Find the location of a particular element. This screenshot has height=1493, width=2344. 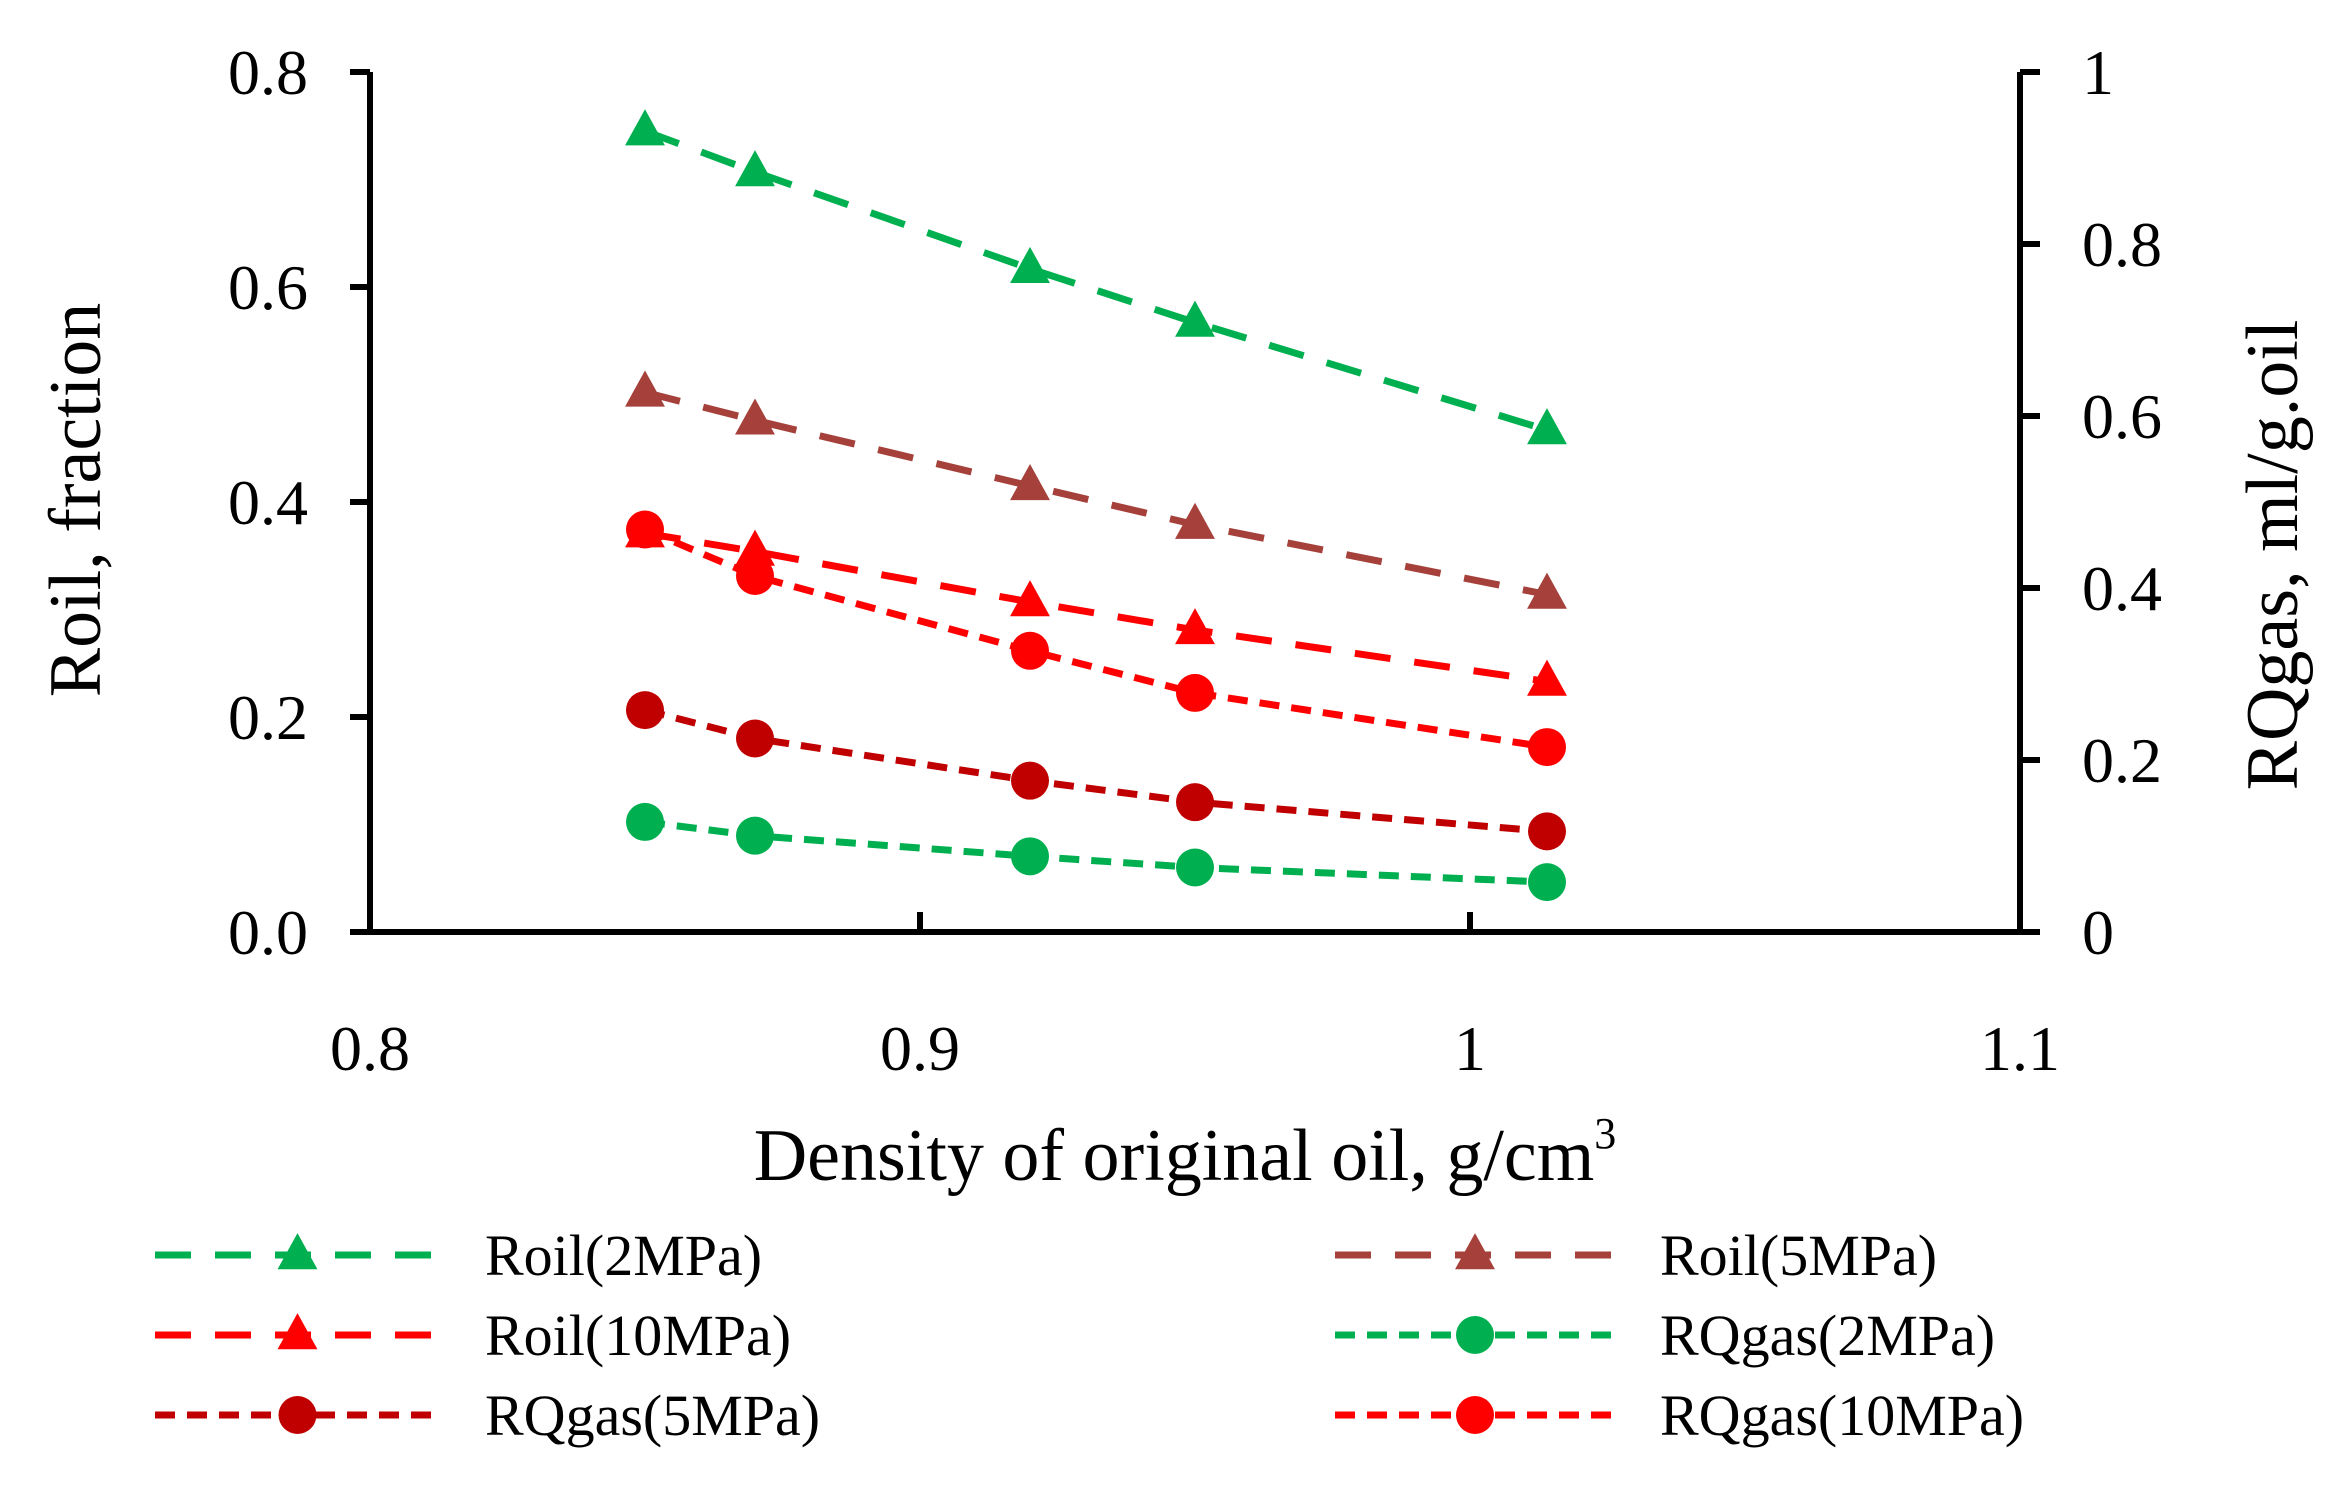

legend-marker-roil-2mpa is located at coordinates (297, 1251).